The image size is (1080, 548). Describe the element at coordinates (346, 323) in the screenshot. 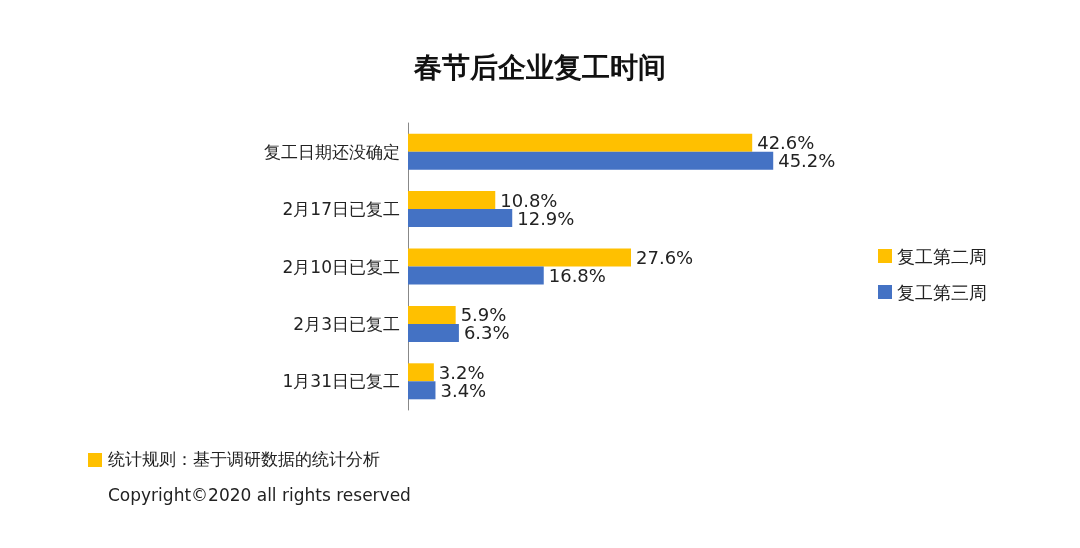

I see `y-tick-label: 2月3日已复工` at that location.